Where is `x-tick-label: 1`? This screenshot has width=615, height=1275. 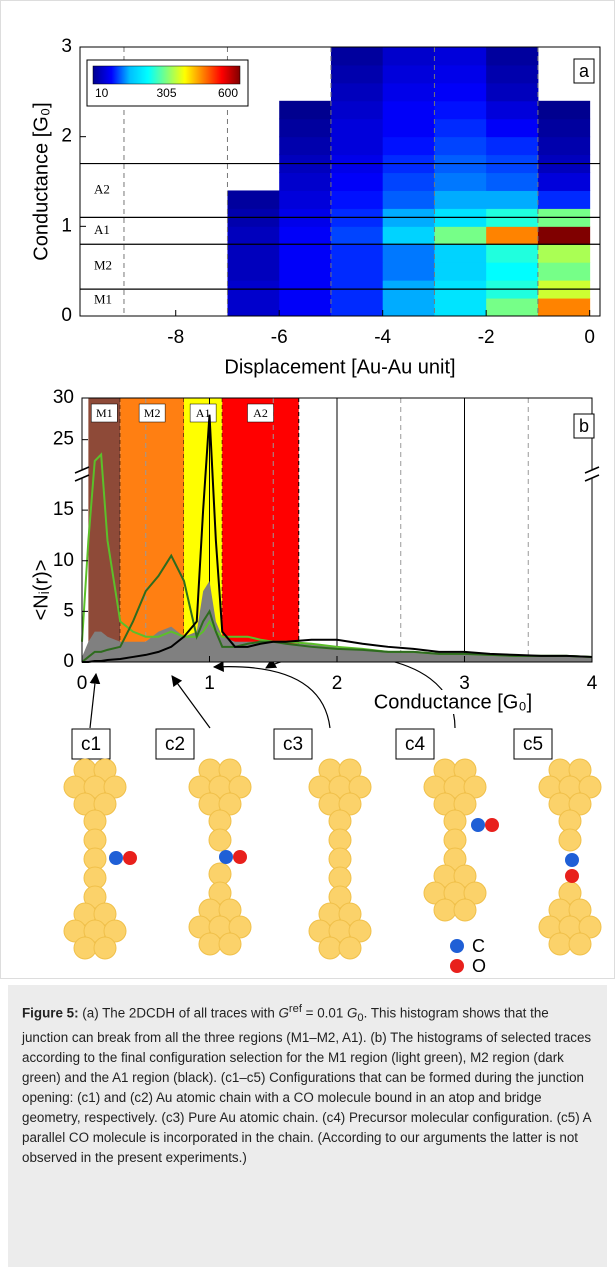 x-tick-label: 1 is located at coordinates (209, 683).